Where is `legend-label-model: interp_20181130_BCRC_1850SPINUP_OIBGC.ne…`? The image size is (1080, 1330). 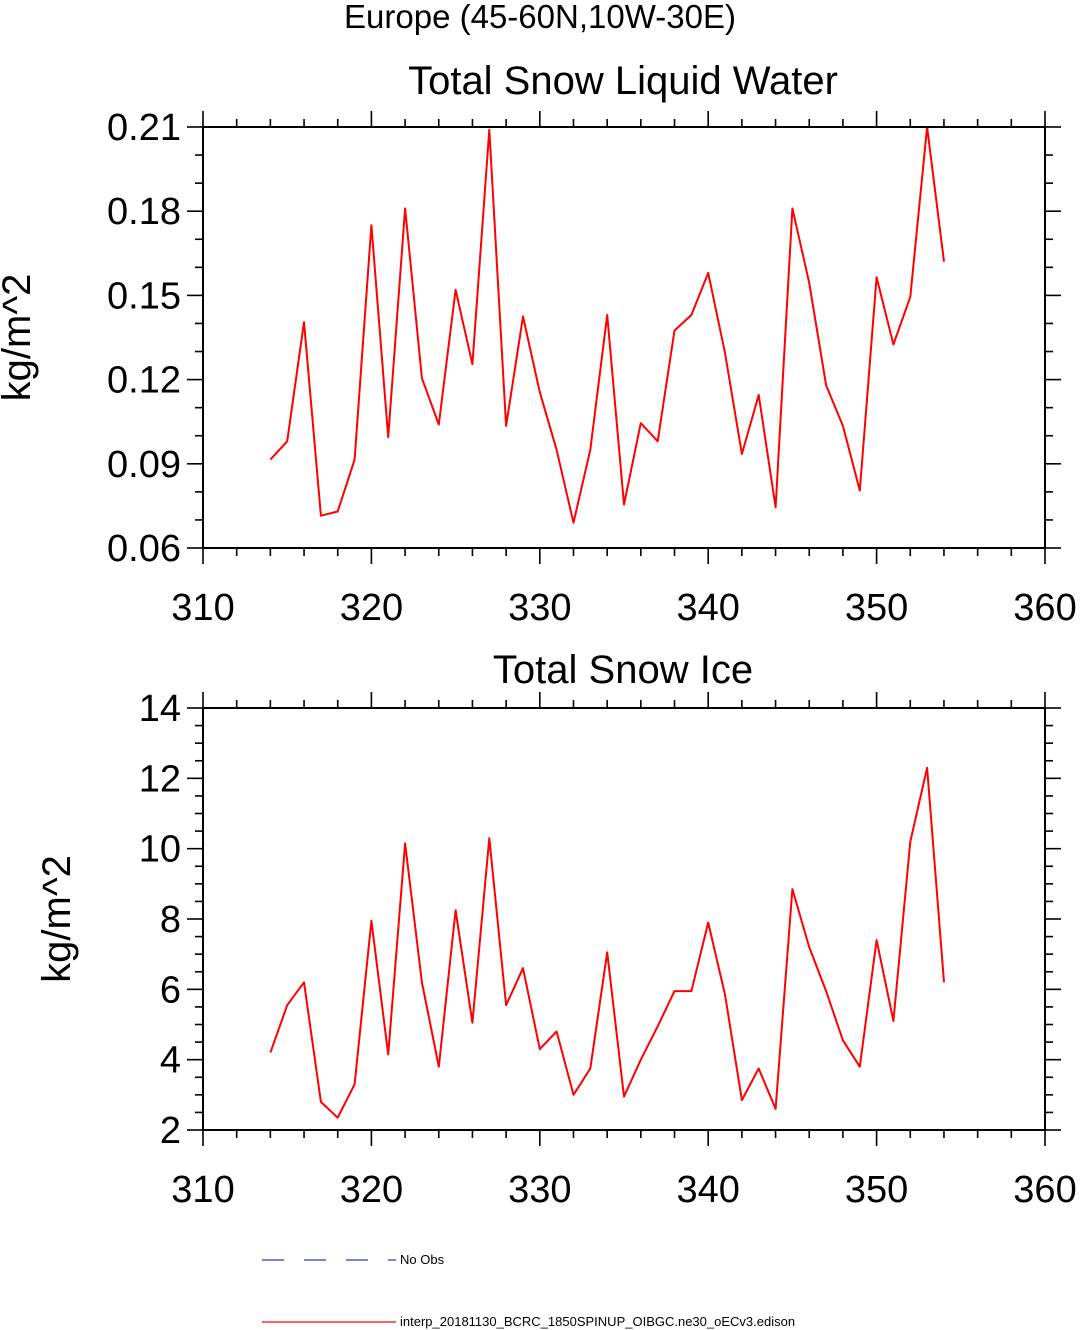 legend-label-model: interp_20181130_BCRC_1850SPINUP_OIBGC.ne… is located at coordinates (597, 1321).